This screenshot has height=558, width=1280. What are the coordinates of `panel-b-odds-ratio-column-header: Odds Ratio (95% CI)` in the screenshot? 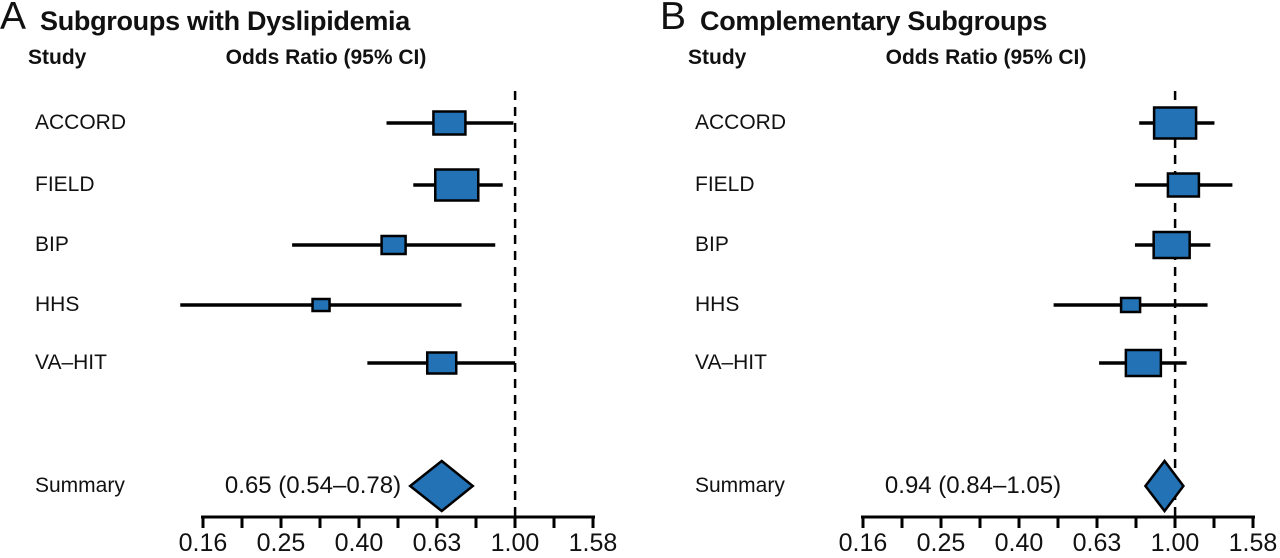 It's located at (986, 57).